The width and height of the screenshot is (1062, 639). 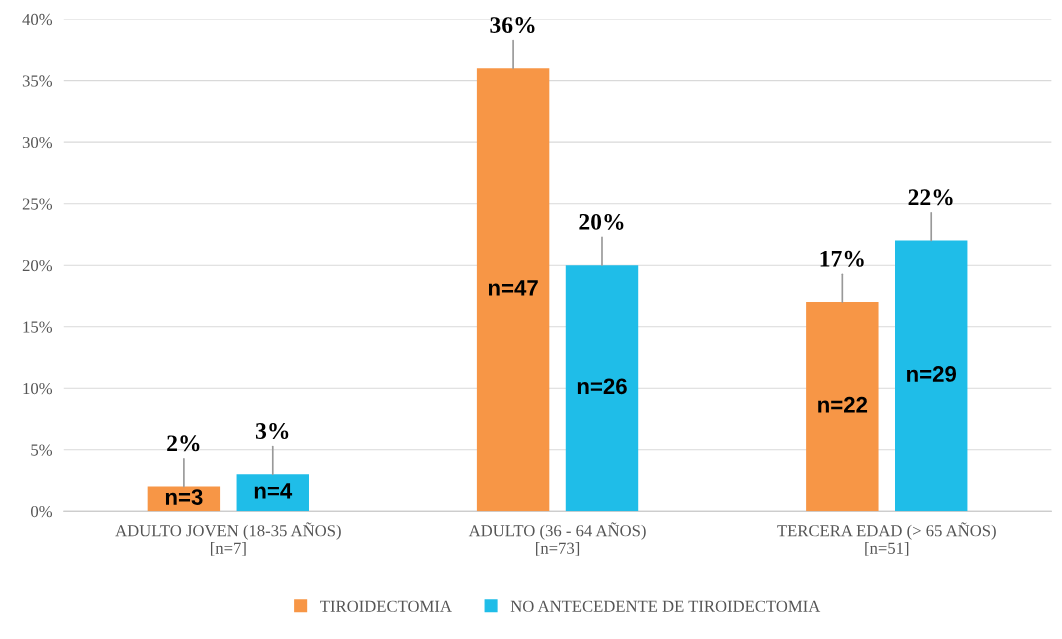 What do you see at coordinates (42, 450) in the screenshot?
I see `y-tick-label: 5%` at bounding box center [42, 450].